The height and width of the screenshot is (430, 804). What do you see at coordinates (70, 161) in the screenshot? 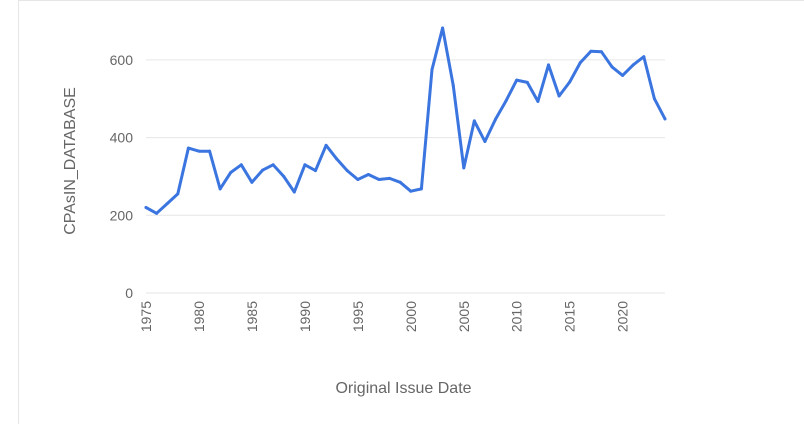
I see `y-axis-title: CPAsIN_DATABASE` at bounding box center [70, 161].